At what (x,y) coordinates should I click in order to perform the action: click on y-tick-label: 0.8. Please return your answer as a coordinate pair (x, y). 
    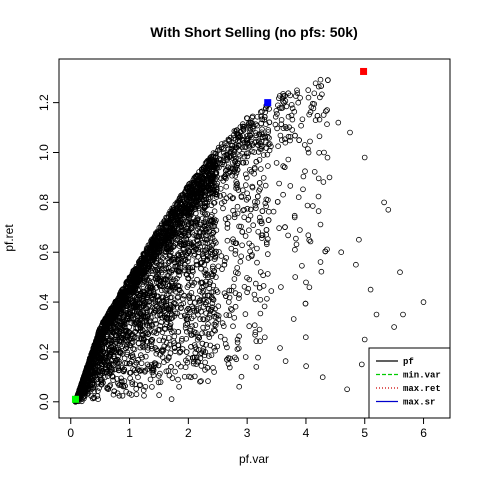
    Looking at the image, I should click on (44, 202).